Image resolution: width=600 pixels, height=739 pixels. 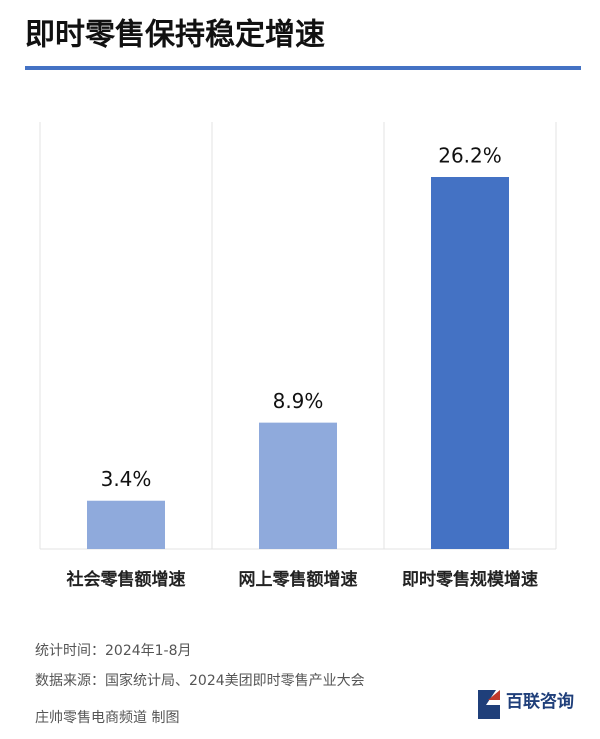 What do you see at coordinates (303, 68) in the screenshot?
I see `title-rule` at bounding box center [303, 68].